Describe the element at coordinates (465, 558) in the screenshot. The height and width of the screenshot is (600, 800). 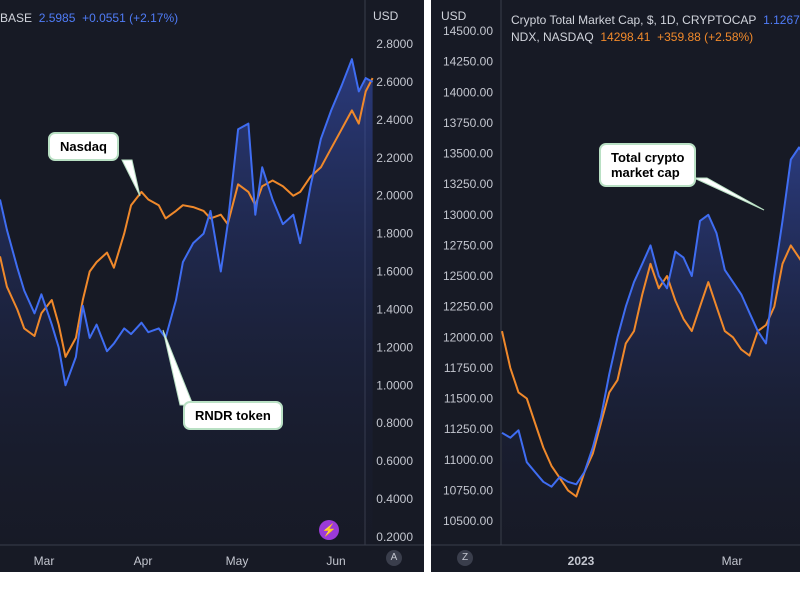
I see `zoom-button: Z` at that location.